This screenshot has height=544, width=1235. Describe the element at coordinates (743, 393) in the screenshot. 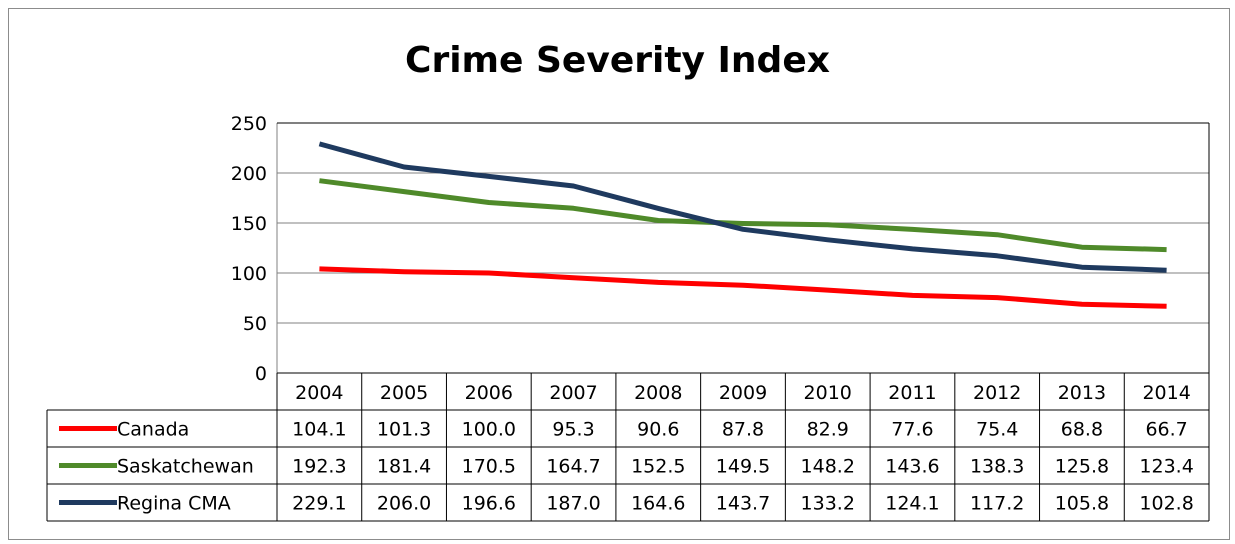

I see `x-category-label: 2009` at that location.